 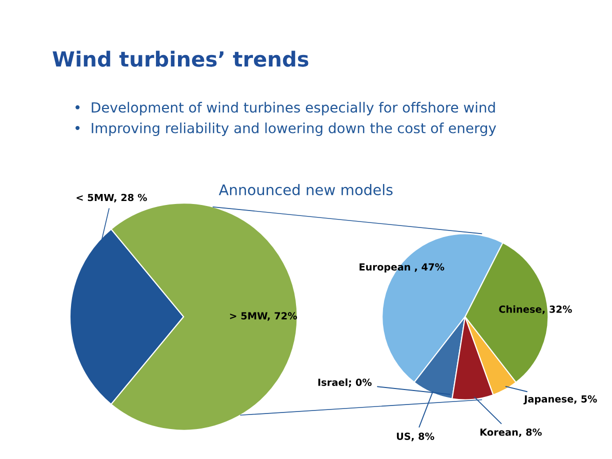 I want to click on chart-subtitle: Announced new models, so click(x=305, y=190).